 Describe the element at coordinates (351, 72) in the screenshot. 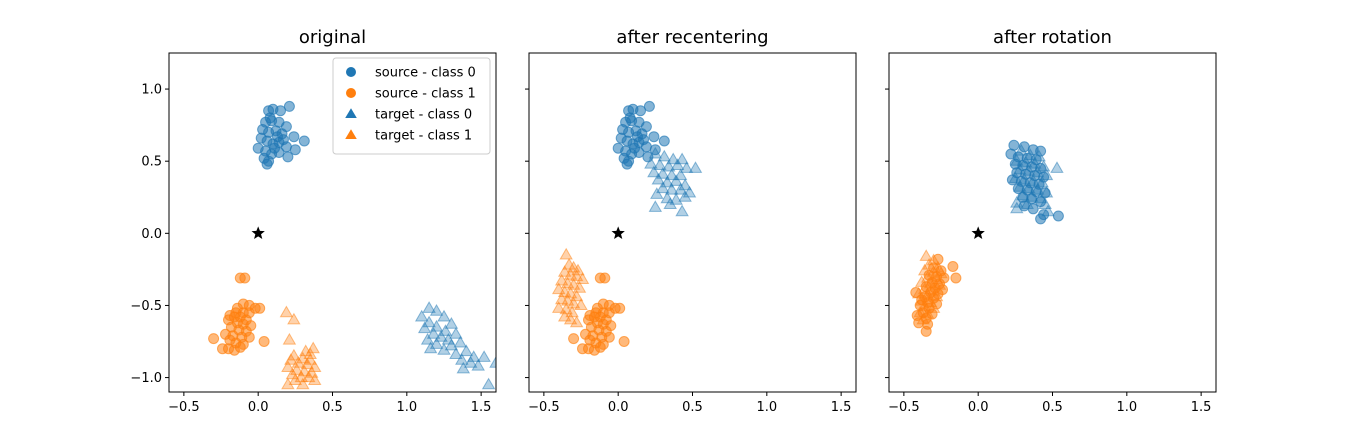

I see `legend-marker-circle` at that location.